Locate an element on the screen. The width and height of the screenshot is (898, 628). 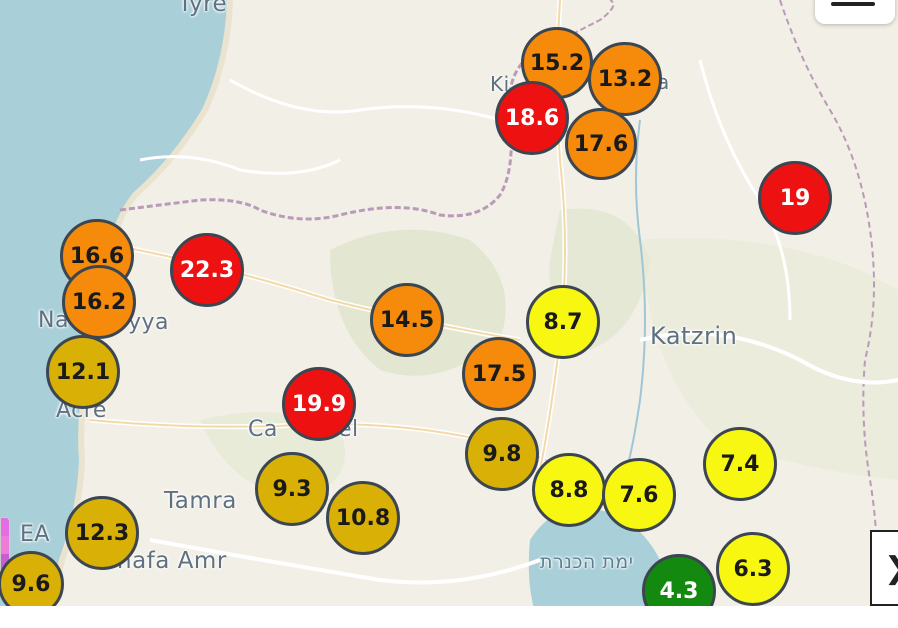
place-label-nahariyya-tail: yya is located at coordinates (149, 322).